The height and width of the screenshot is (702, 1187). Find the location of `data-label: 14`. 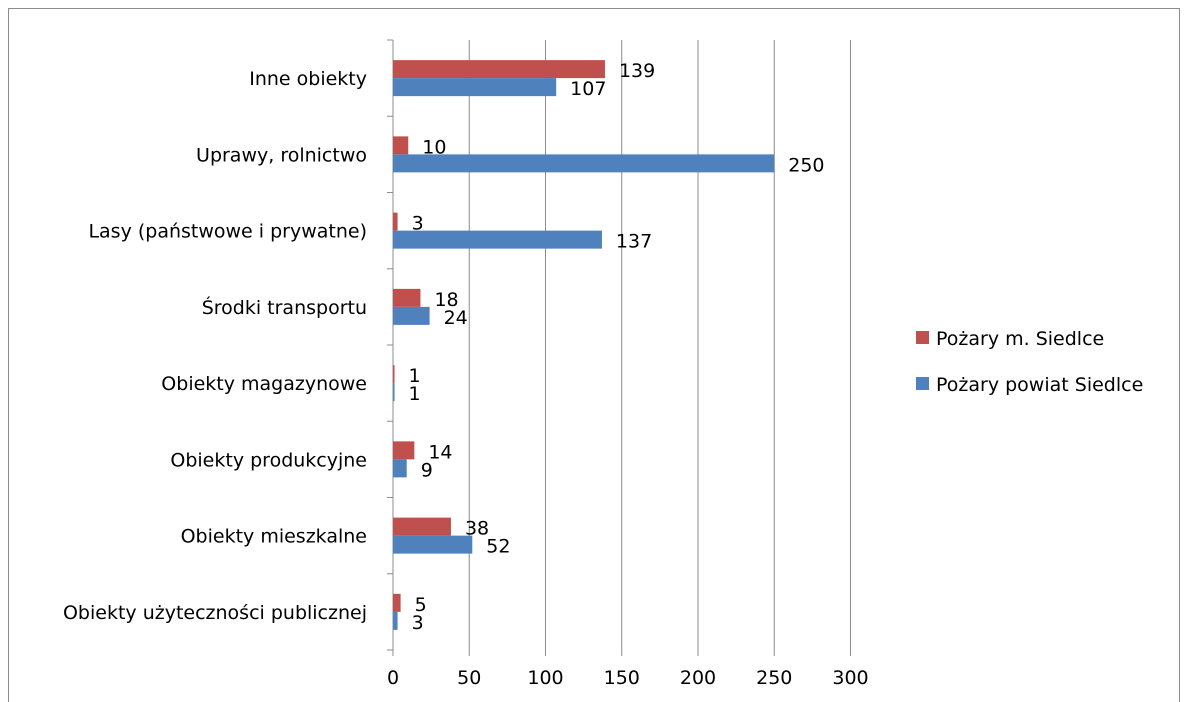

data-label: 14 is located at coordinates (440, 452).